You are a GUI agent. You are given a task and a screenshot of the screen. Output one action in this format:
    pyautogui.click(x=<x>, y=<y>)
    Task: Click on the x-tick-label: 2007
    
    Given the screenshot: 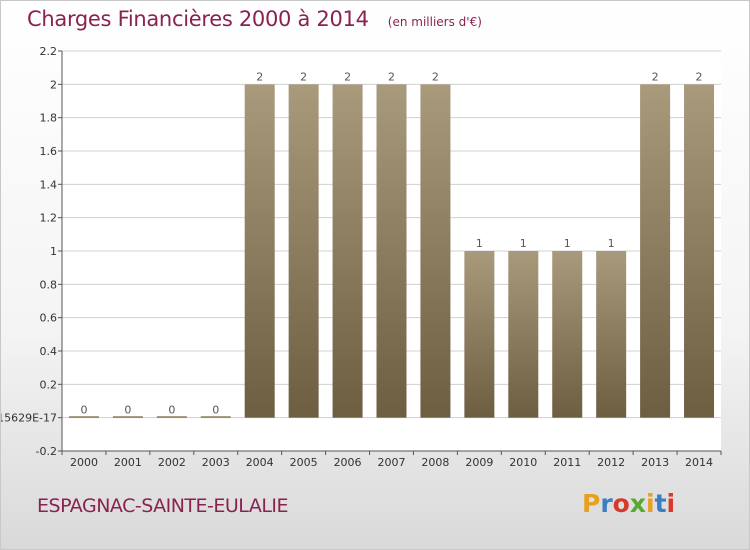 What is the action you would take?
    pyautogui.click(x=392, y=462)
    